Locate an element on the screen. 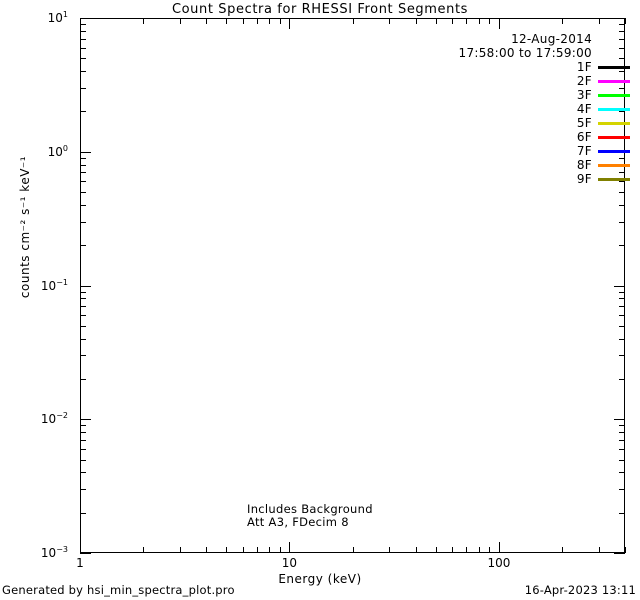 The height and width of the screenshot is (600, 640). footer-generated-by: Generated by hsi_min_spectra_plot.pro is located at coordinates (118, 590).